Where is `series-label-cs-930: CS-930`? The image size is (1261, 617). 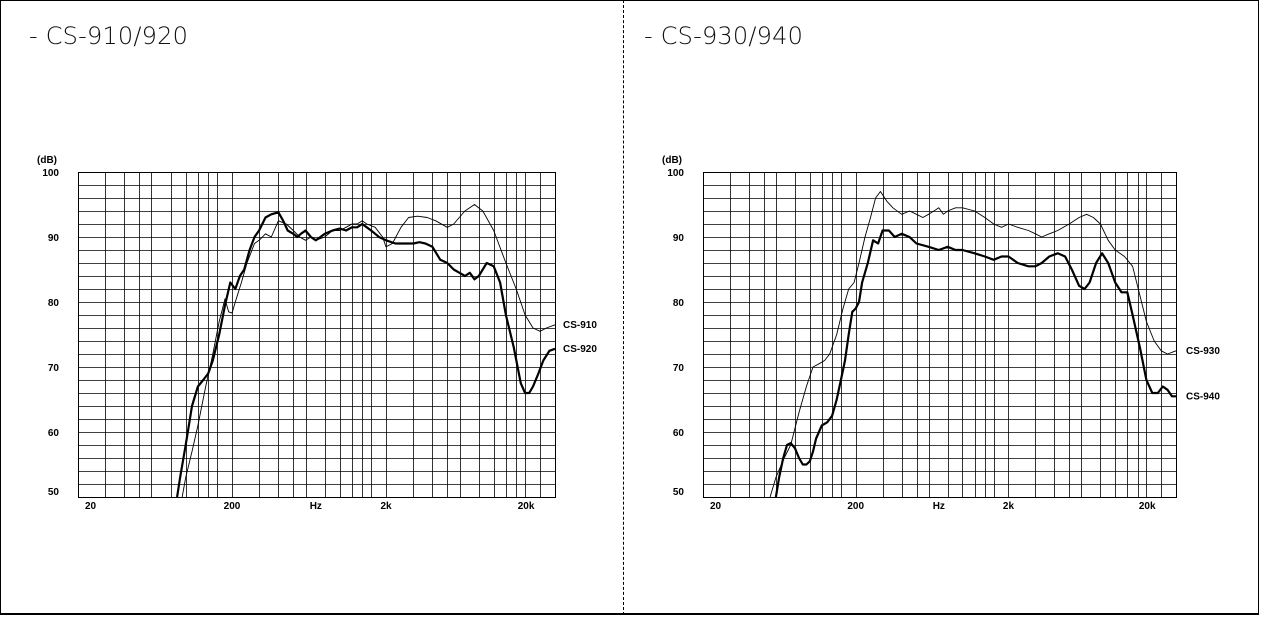 series-label-cs-930: CS-930 is located at coordinates (1203, 351).